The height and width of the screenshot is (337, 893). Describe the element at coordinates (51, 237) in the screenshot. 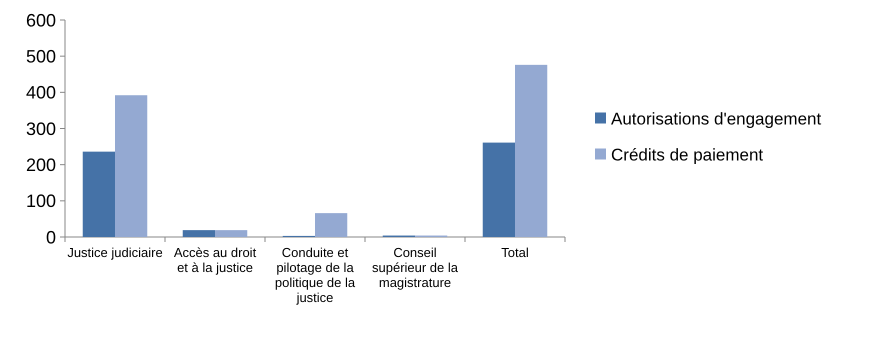

I see `y-tick-label: 0` at that location.